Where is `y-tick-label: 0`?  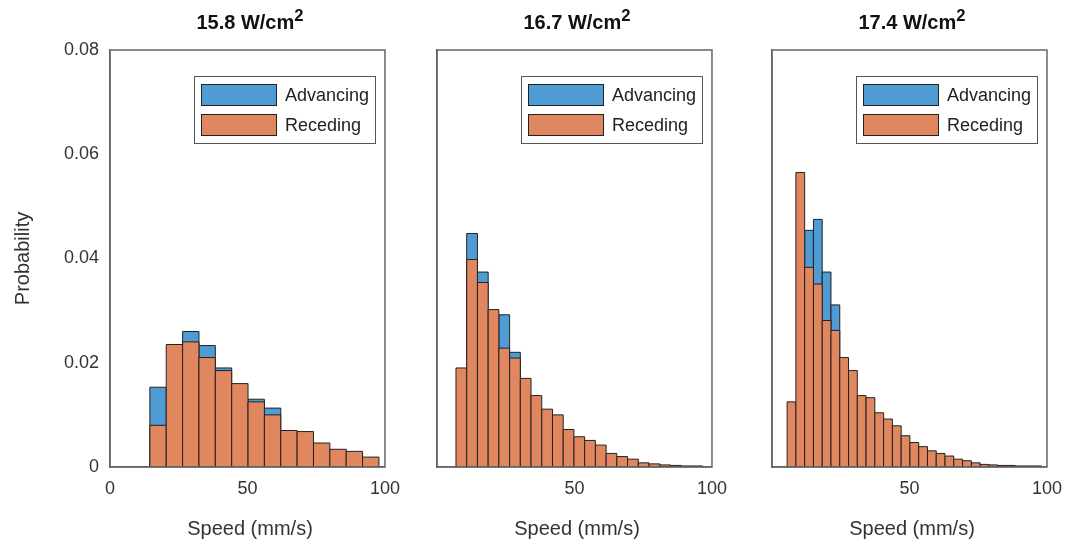 y-tick-label: 0 is located at coordinates (93, 465).